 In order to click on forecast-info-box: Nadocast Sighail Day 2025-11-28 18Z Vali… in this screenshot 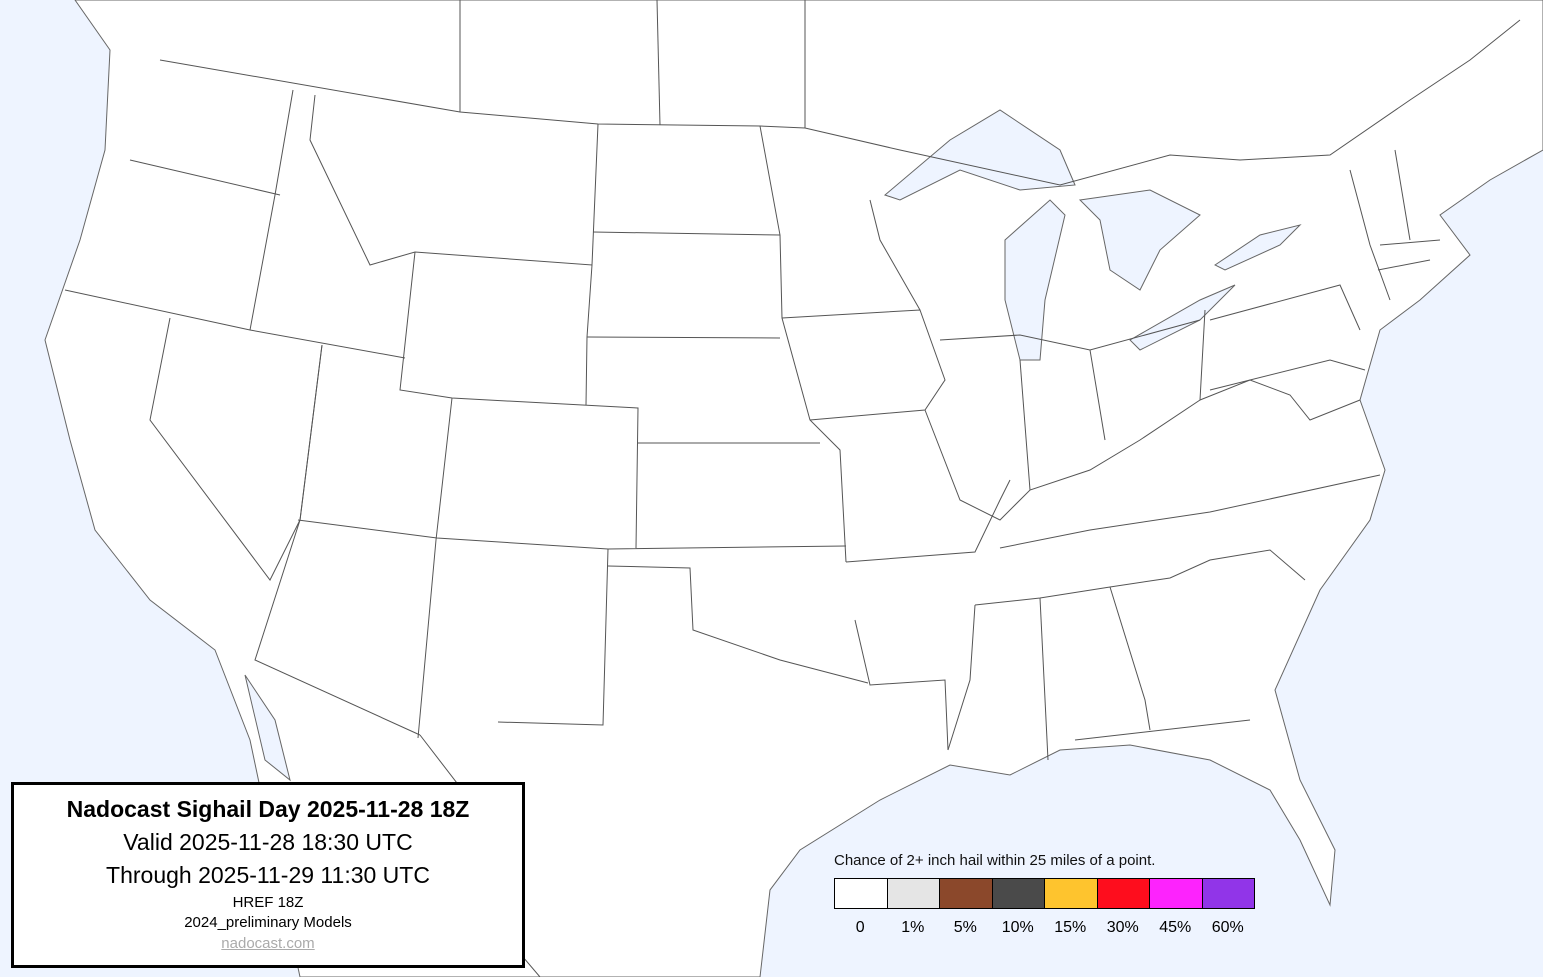, I will do `click(268, 875)`.